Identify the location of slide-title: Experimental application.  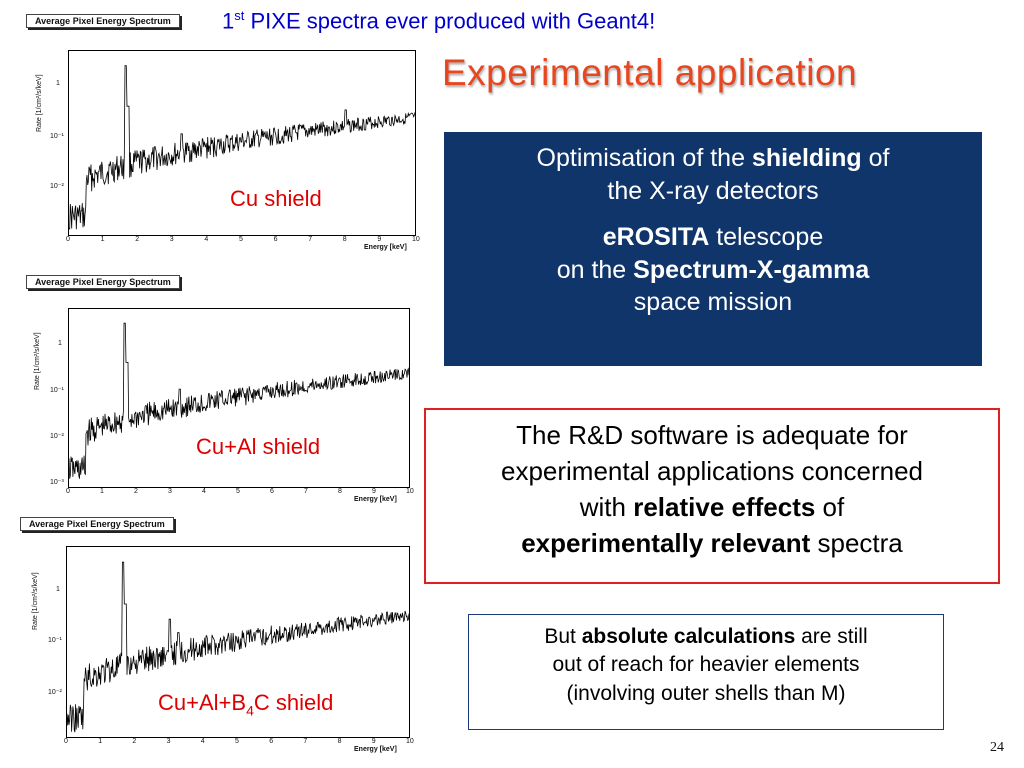
(650, 72).